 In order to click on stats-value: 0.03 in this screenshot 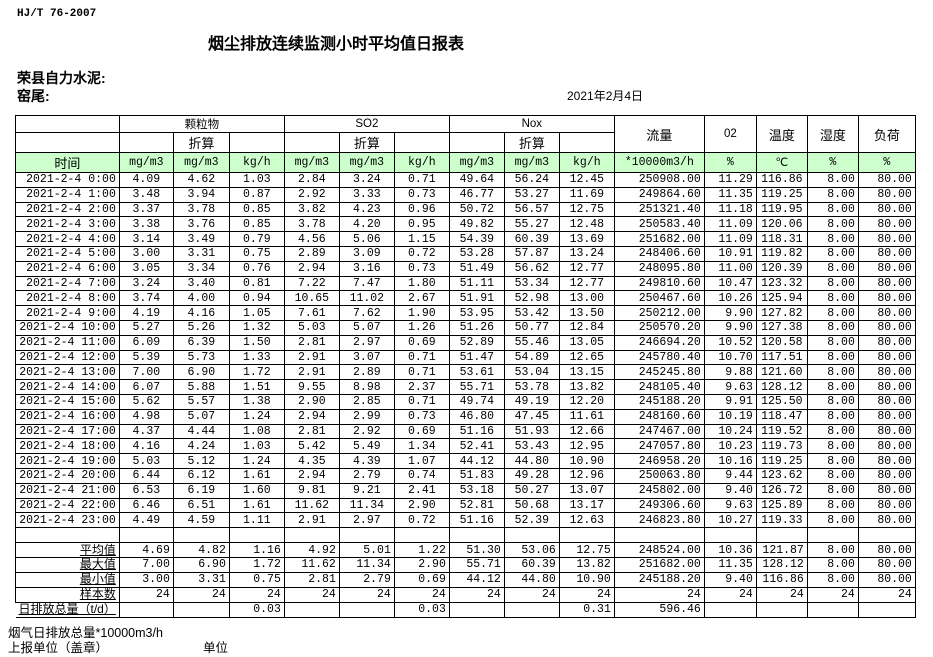, I will do `click(421, 609)`.